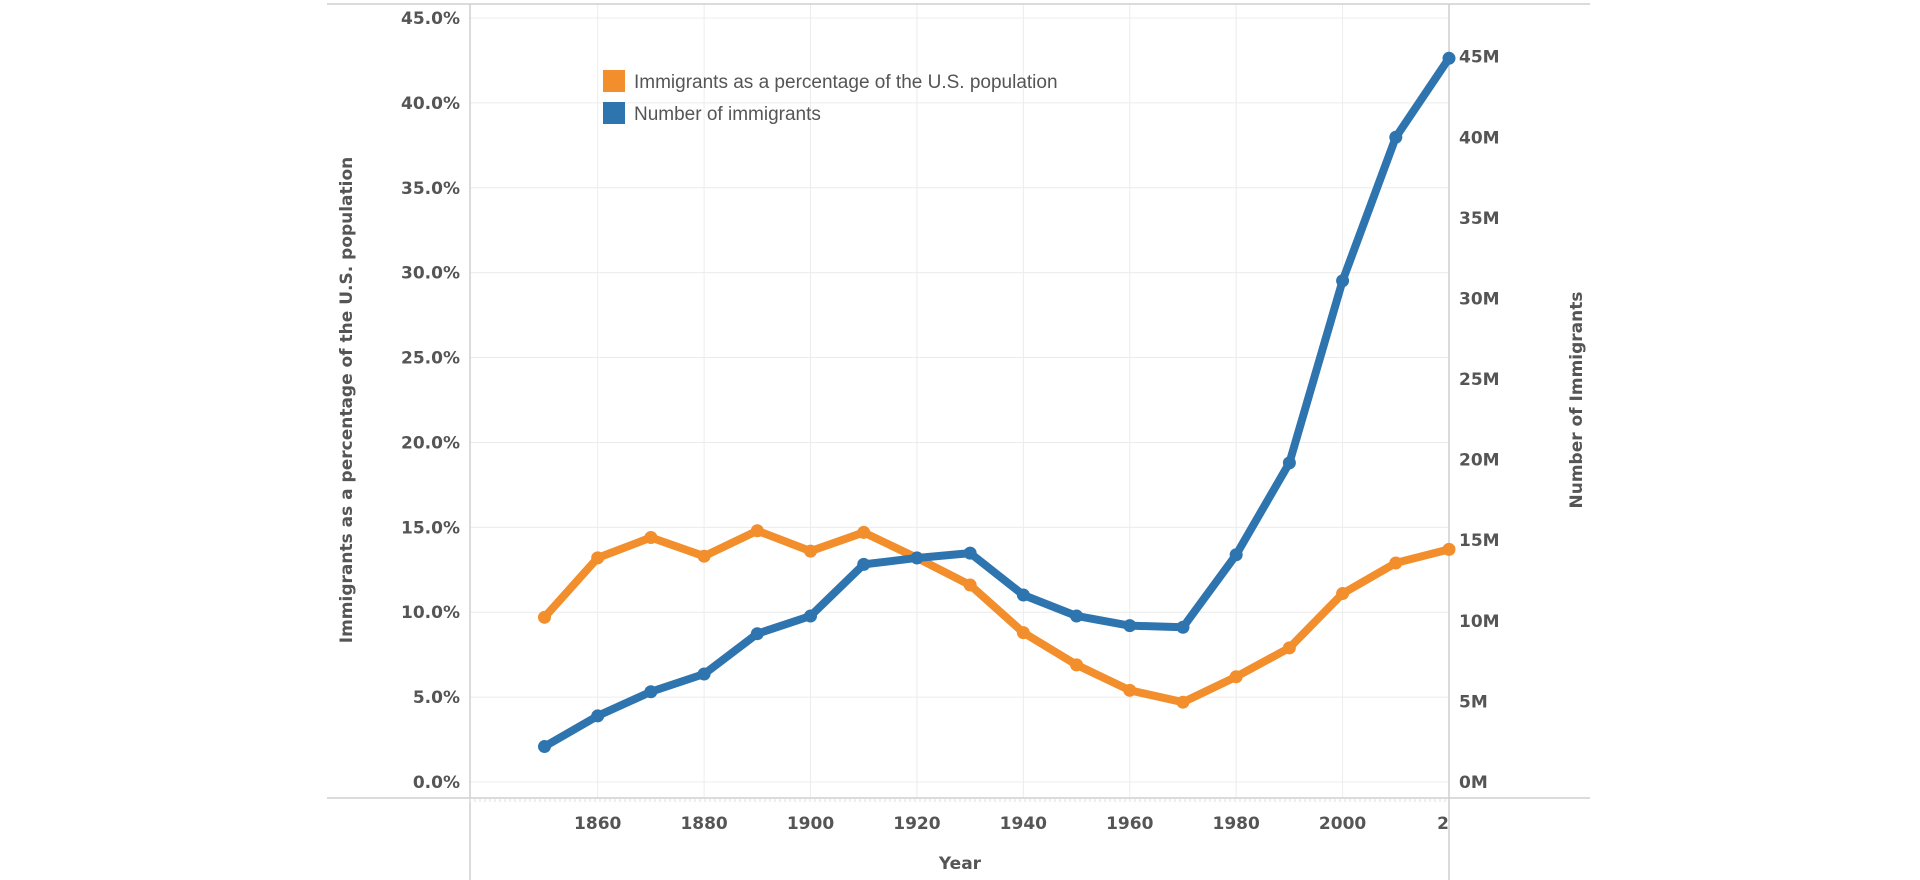 The image size is (1920, 880). What do you see at coordinates (430, 528) in the screenshot?
I see `left-tick-label: 15.0%` at bounding box center [430, 528].